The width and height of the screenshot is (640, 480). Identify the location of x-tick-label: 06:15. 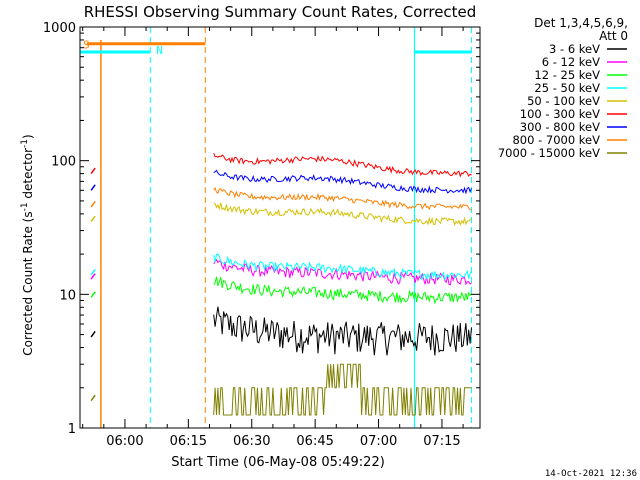
(188, 441).